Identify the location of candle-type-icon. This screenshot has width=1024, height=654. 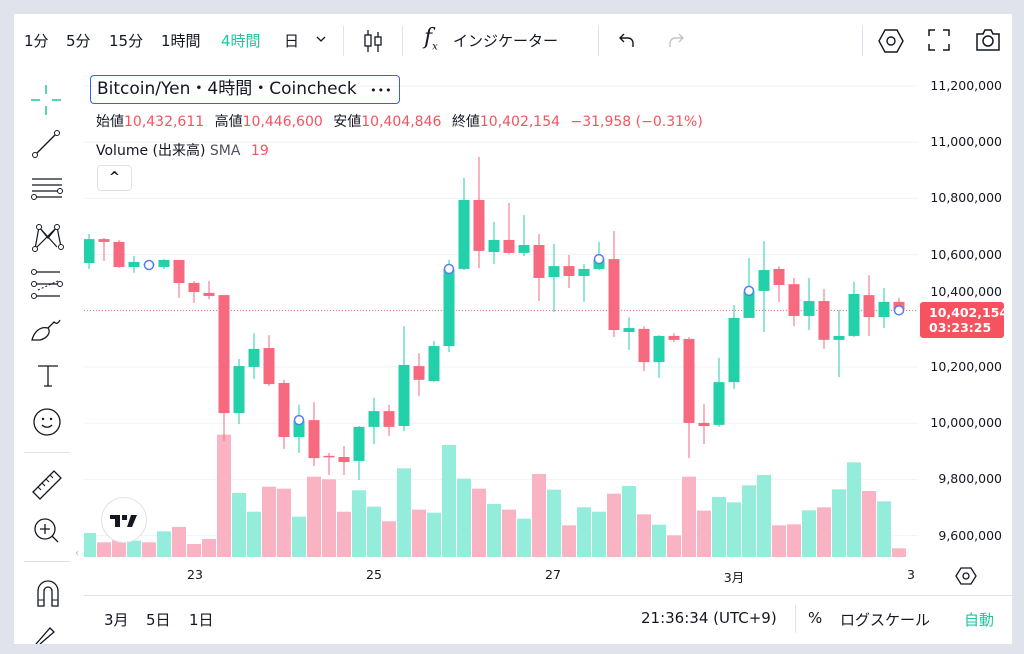
(373, 41).